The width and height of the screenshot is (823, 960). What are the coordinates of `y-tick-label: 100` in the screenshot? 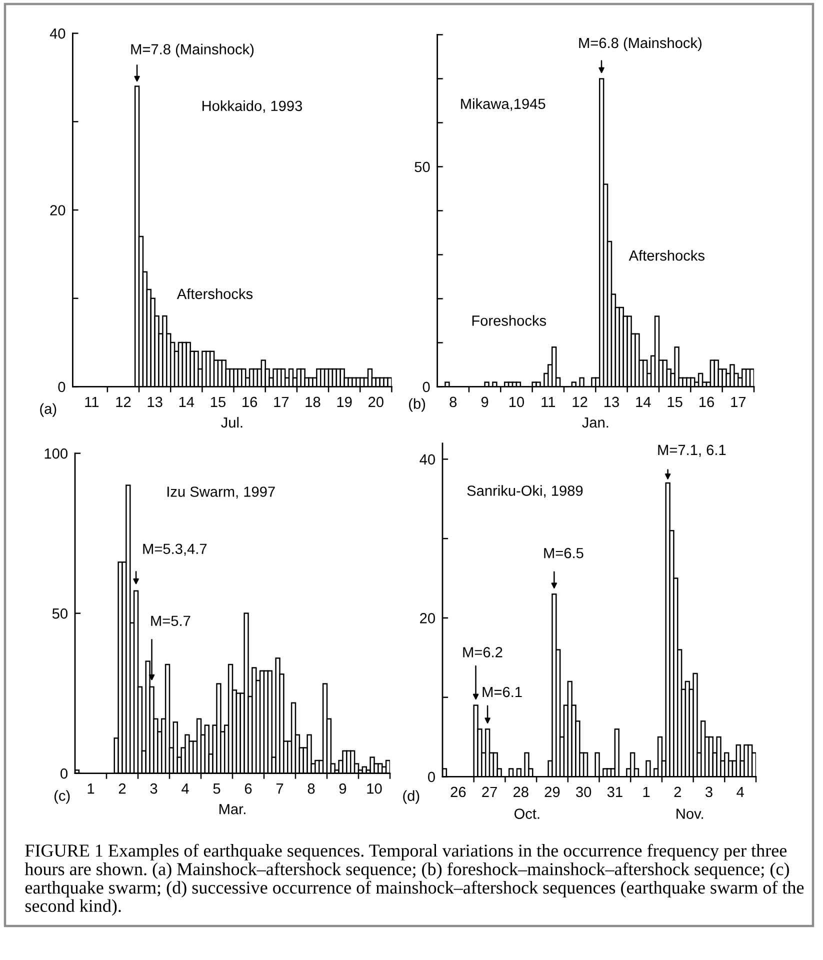 It's located at (56, 453).